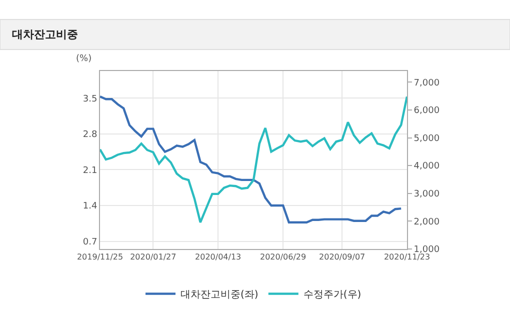 This screenshot has width=510, height=320. I want to click on x-tick-label: 2020/11/23, so click(407, 257).